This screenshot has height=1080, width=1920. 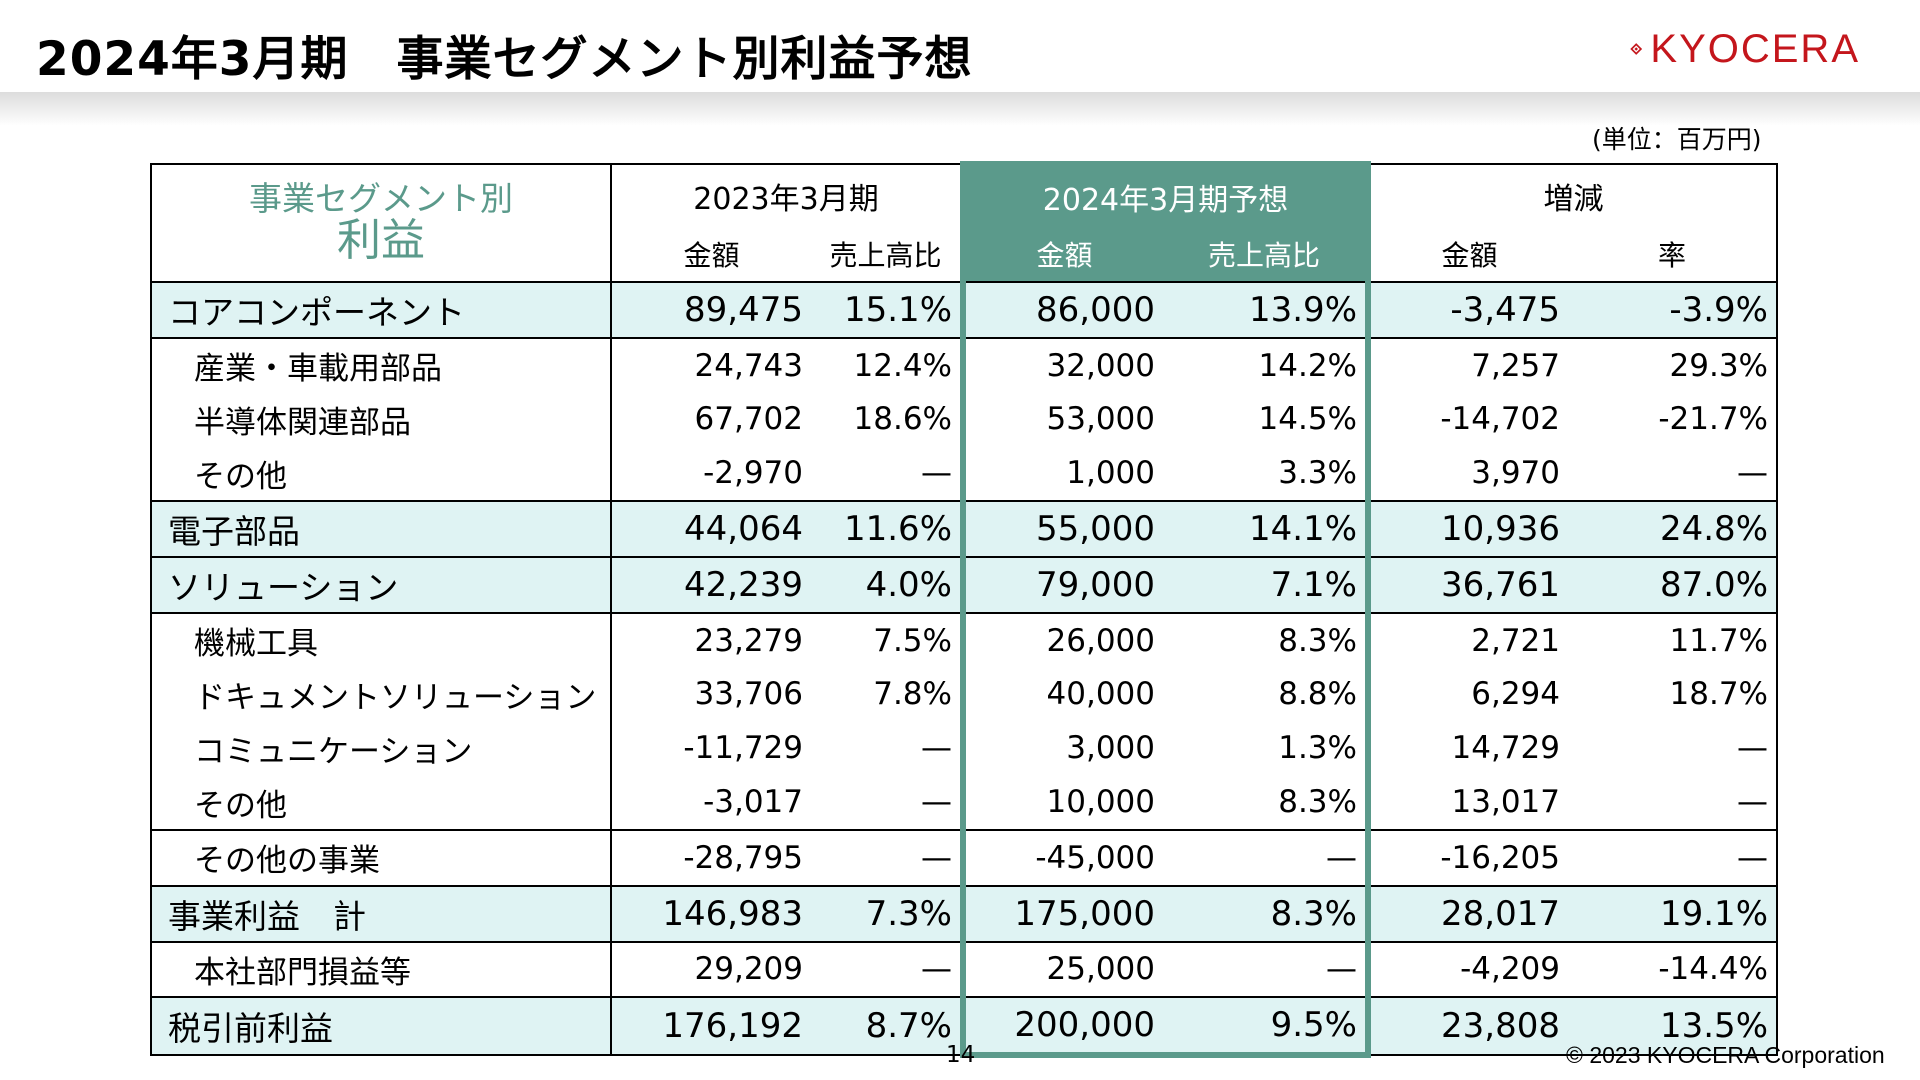 I want to click on cell-ratio-2023: 7.5%, so click(x=887, y=639).